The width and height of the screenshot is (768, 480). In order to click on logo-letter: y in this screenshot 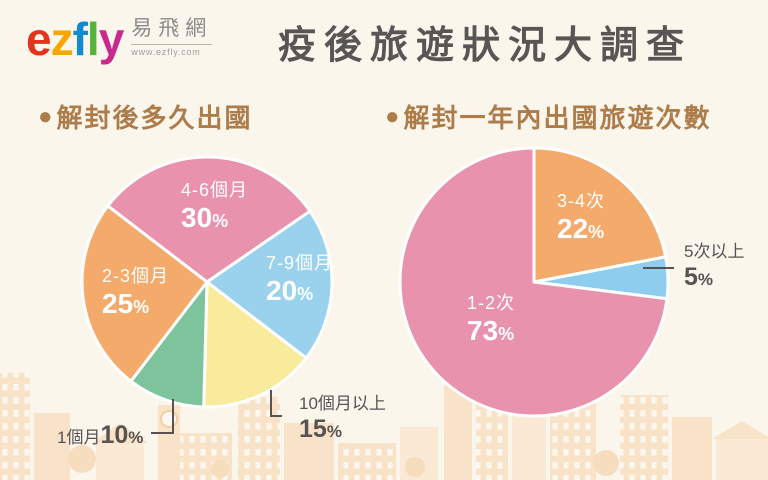, I will do `click(111, 39)`.